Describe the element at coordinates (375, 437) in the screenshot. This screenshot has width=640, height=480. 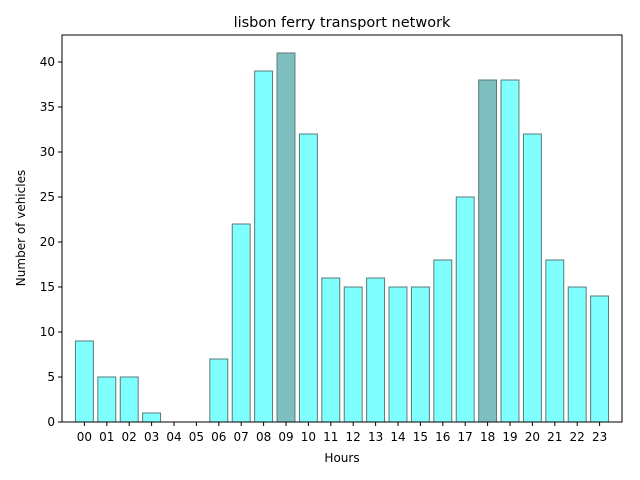
I see `x-tick-label-13: 13` at that location.